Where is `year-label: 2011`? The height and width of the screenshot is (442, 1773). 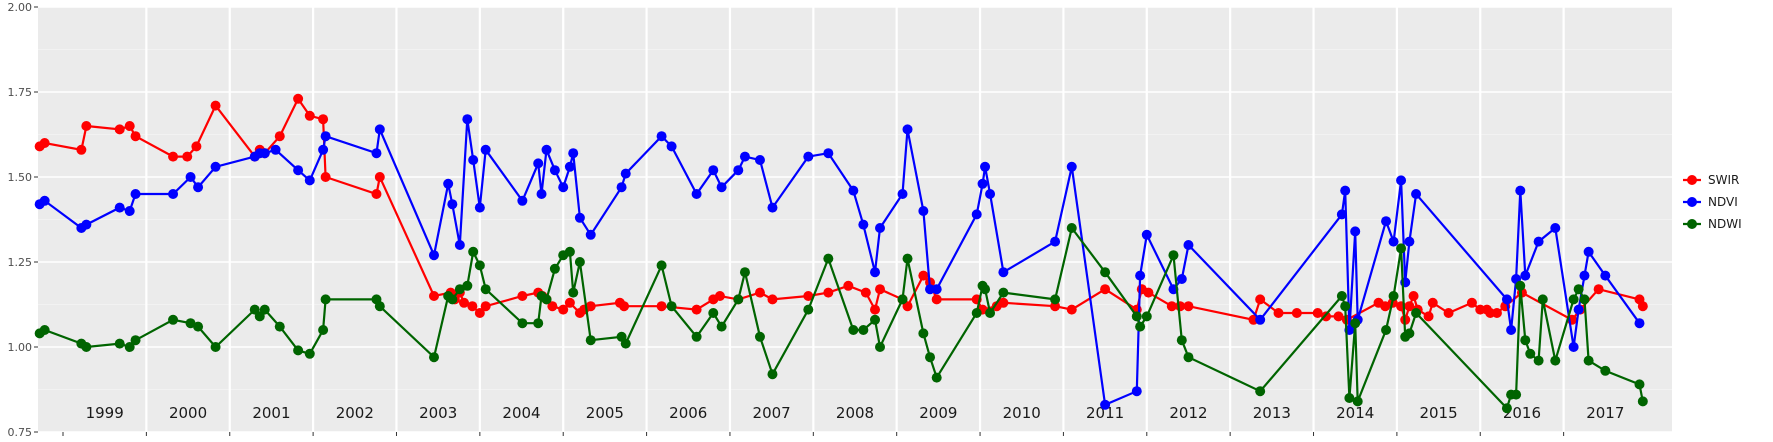 year-label: 2011 is located at coordinates (1105, 413).